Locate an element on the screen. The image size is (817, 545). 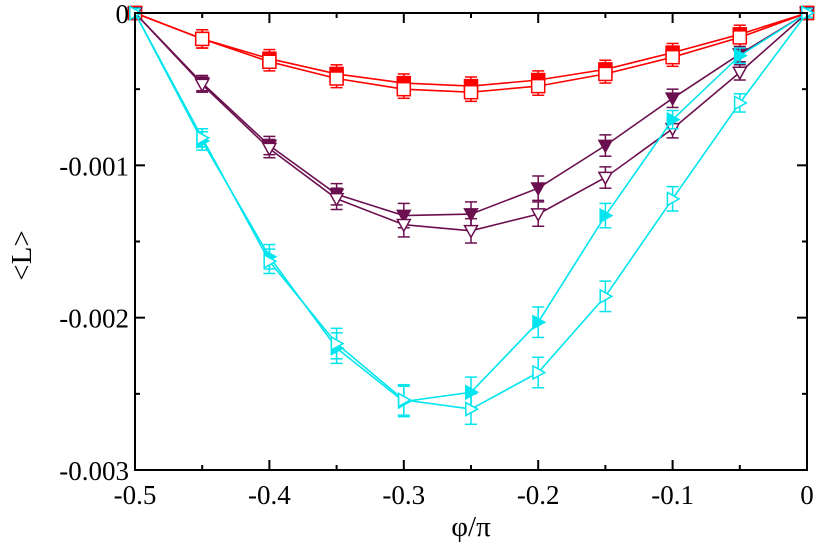
y-tick-label: -0.002 is located at coordinates (94, 319).